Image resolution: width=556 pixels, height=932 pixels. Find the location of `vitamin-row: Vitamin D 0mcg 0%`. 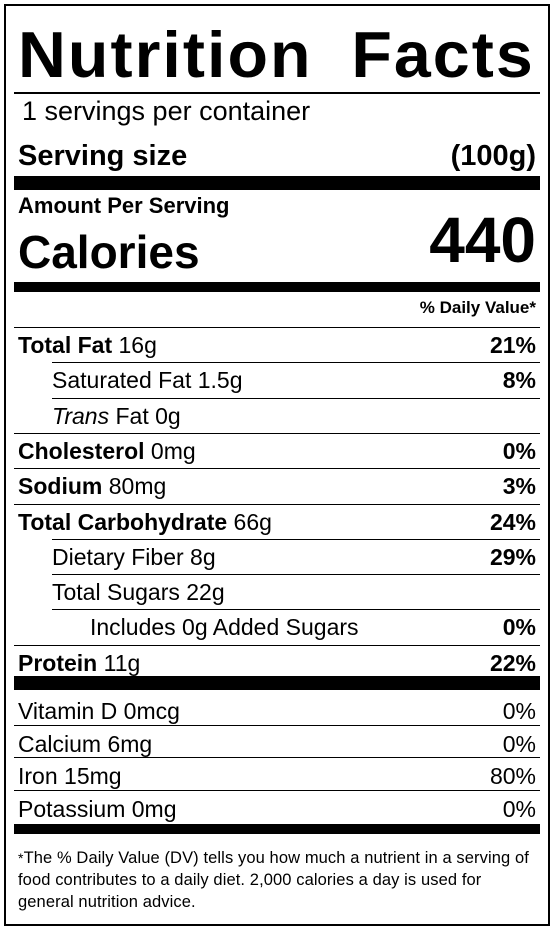

vitamin-row: Vitamin D 0mcg 0% is located at coordinates (277, 711).